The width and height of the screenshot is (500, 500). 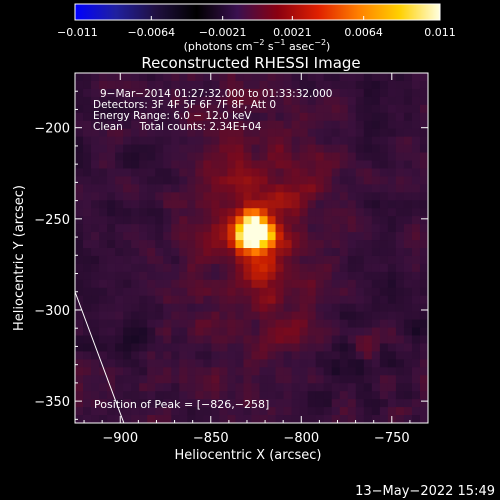 What do you see at coordinates (120, 438) in the screenshot?
I see `x-tick-label: −900` at bounding box center [120, 438].